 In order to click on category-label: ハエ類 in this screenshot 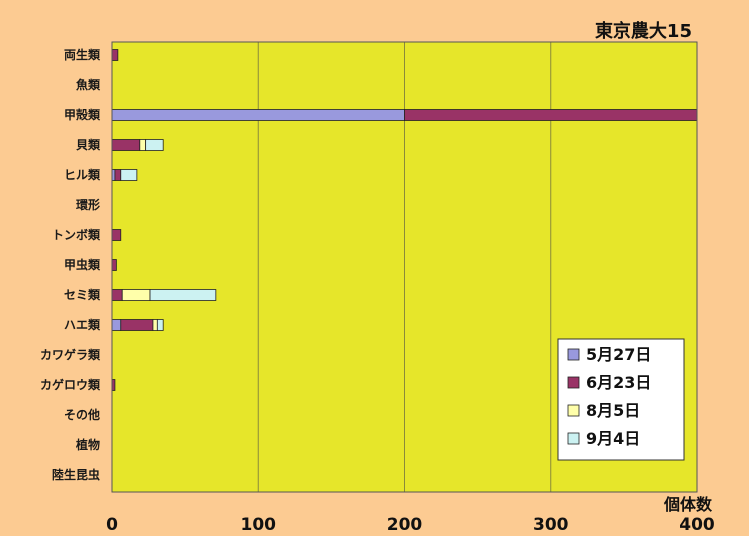, I will do `click(82, 324)`.